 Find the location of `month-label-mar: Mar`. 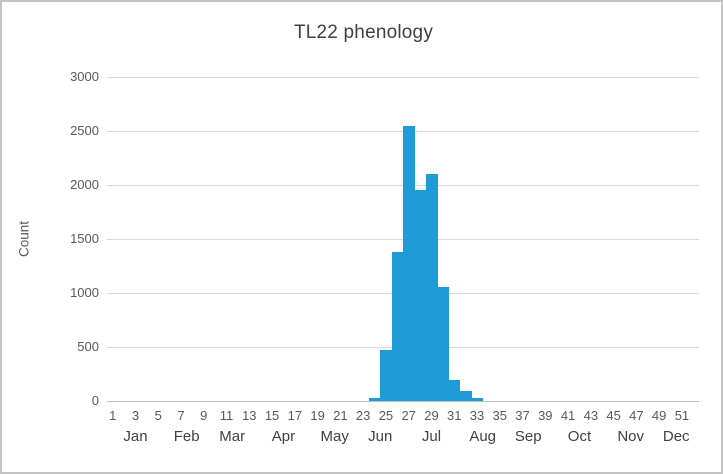

month-label-mar: Mar is located at coordinates (232, 436).